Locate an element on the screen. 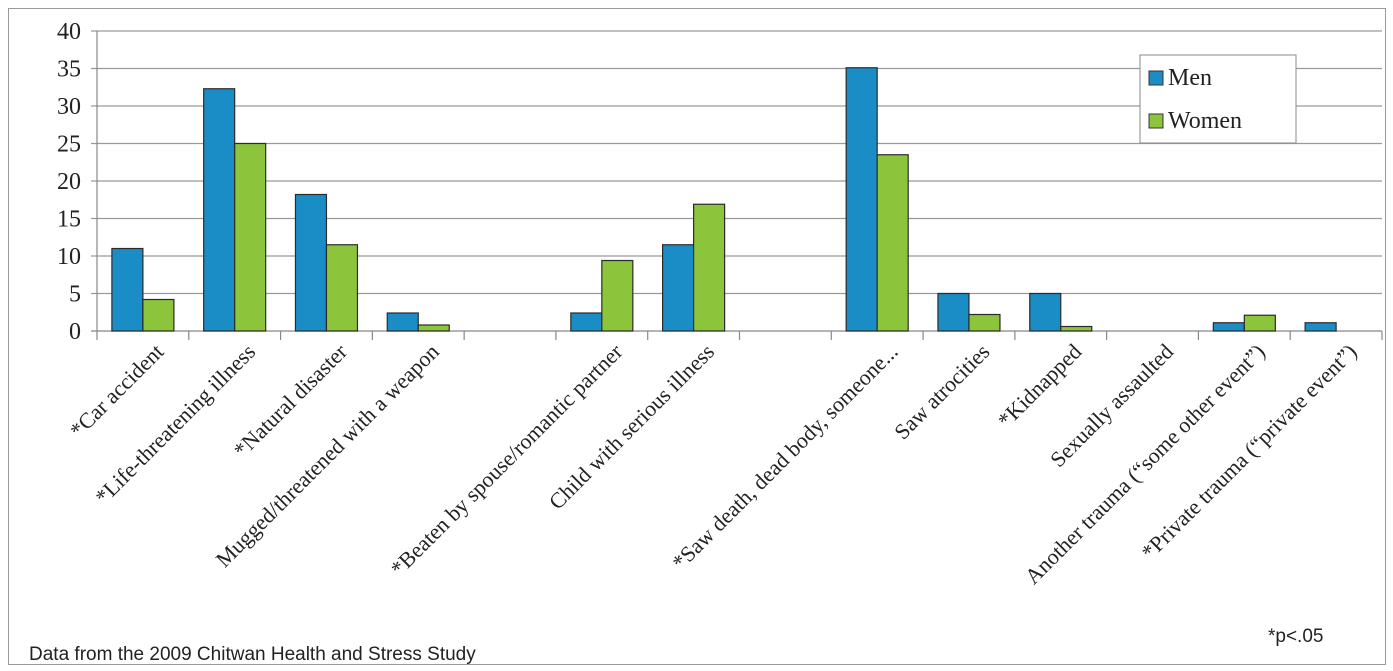  legend-box is located at coordinates (1218, 99).